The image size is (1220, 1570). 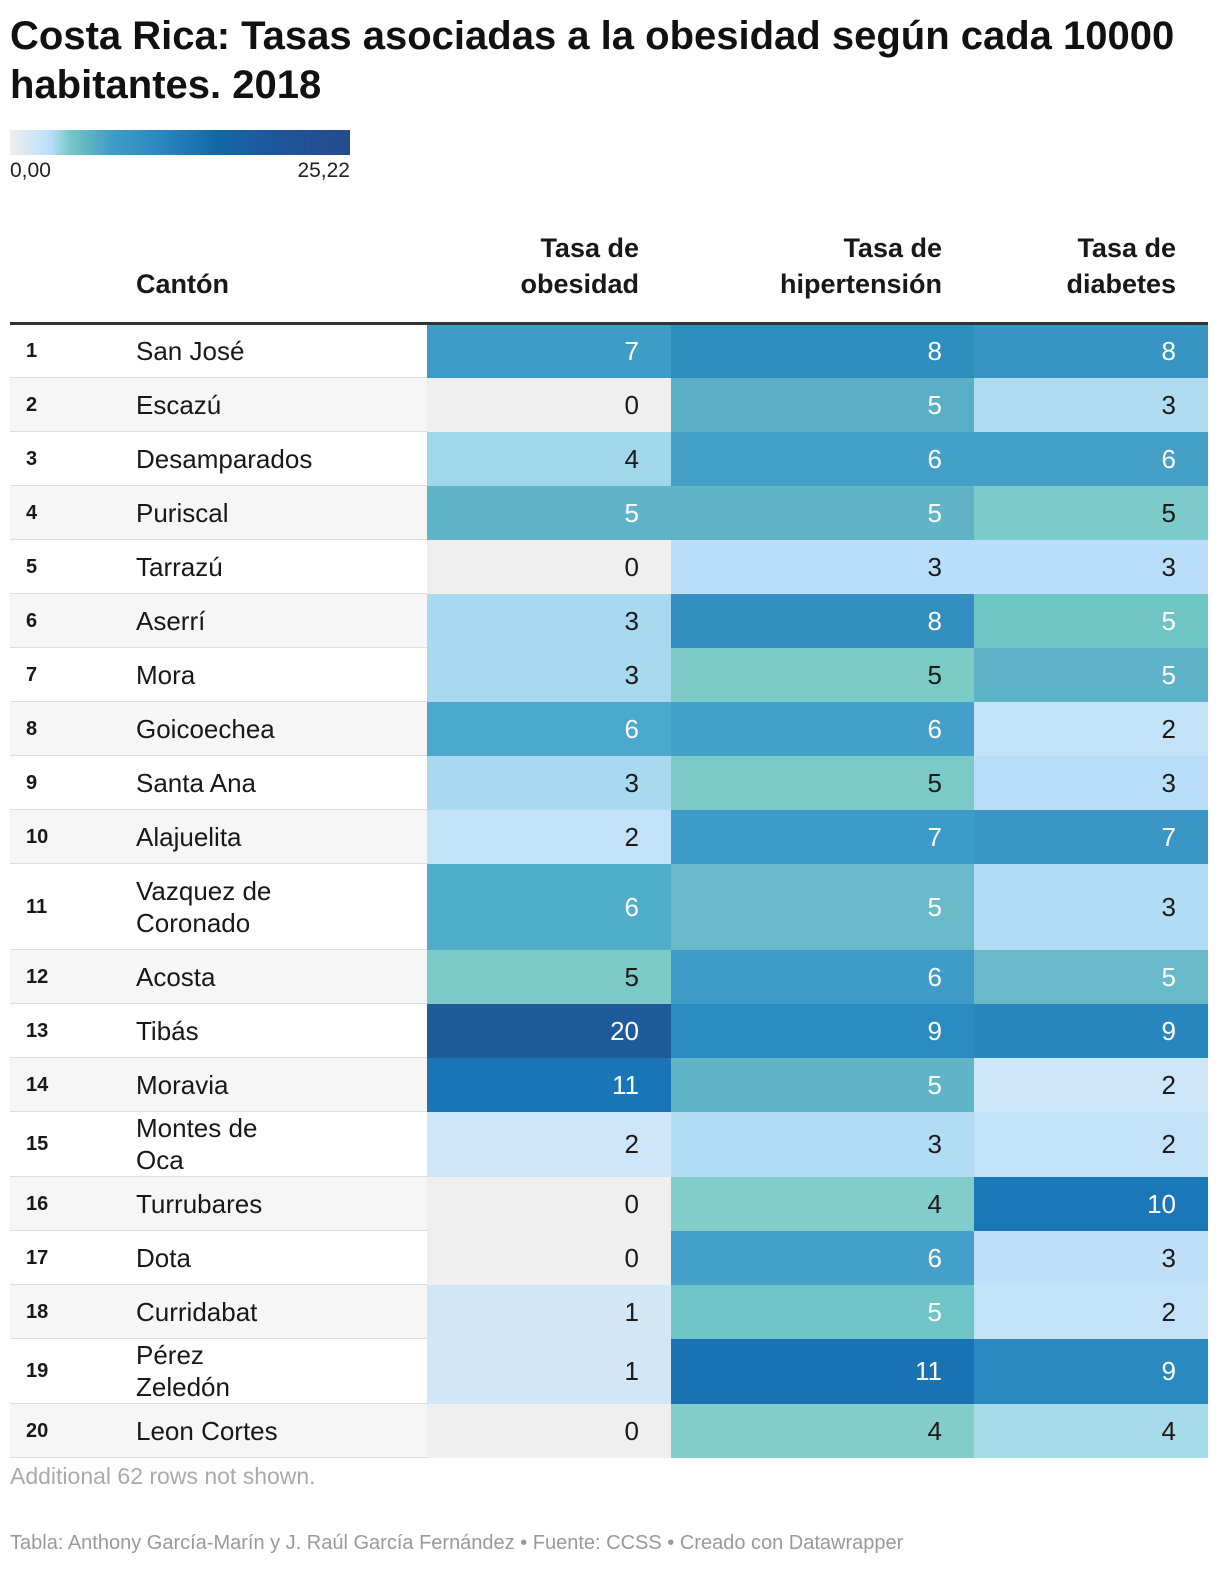 I want to click on canton-cell: Mora, so click(x=273, y=674).